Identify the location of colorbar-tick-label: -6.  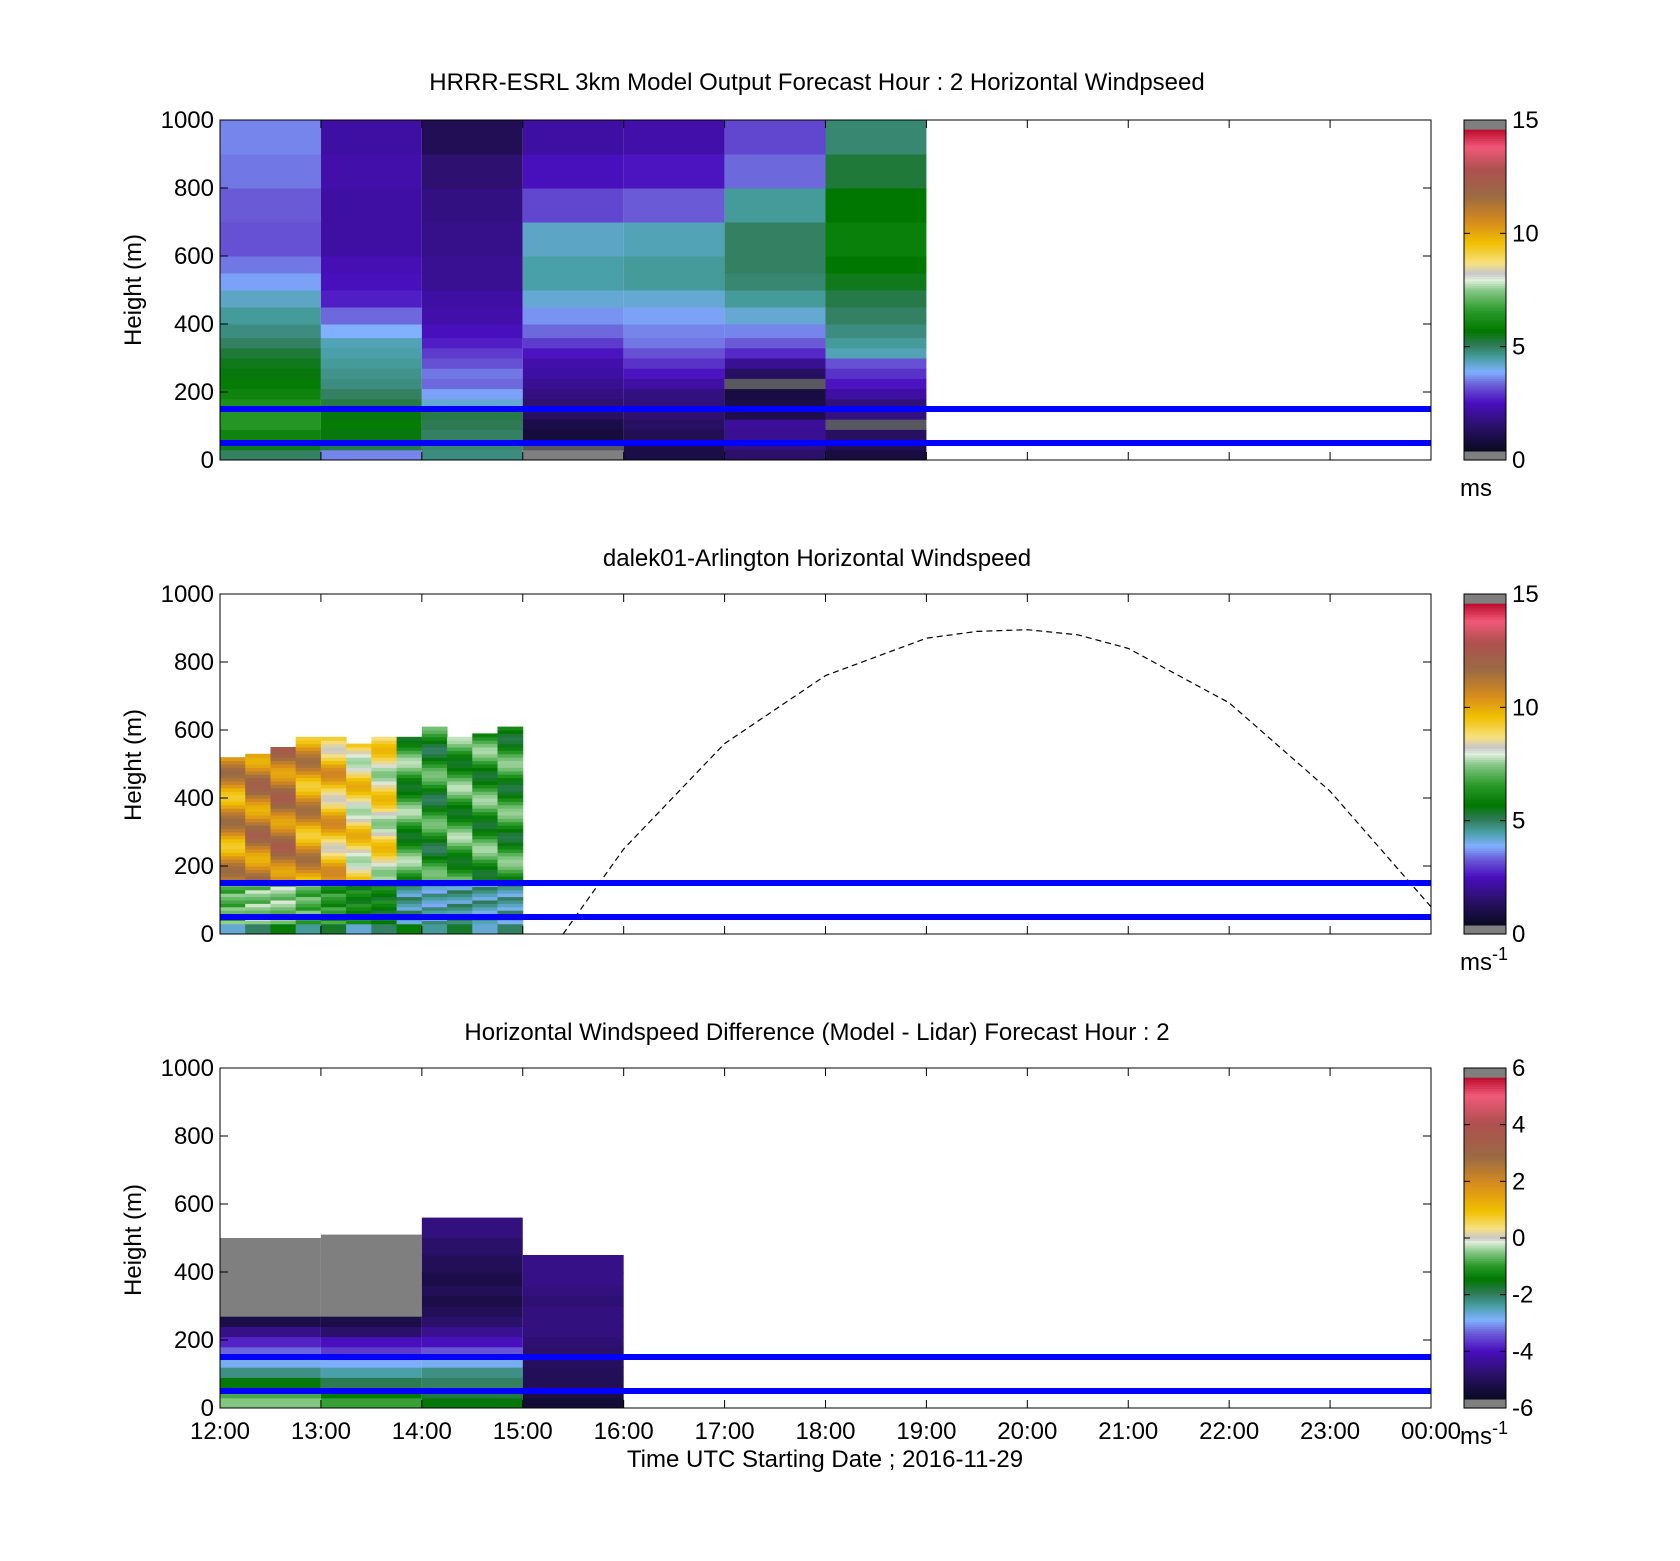
(1522, 1408).